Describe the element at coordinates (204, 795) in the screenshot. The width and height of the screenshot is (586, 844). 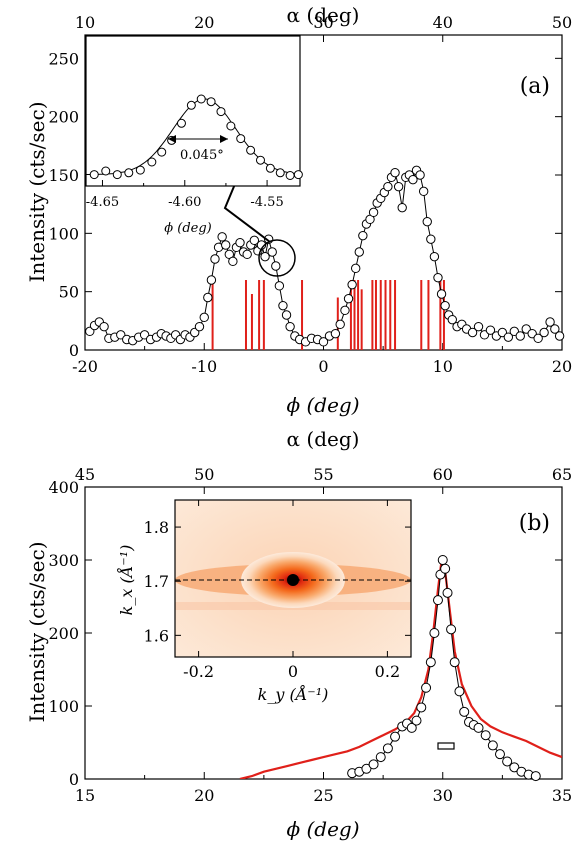
I see `b-x-tick-label: 20` at that location.